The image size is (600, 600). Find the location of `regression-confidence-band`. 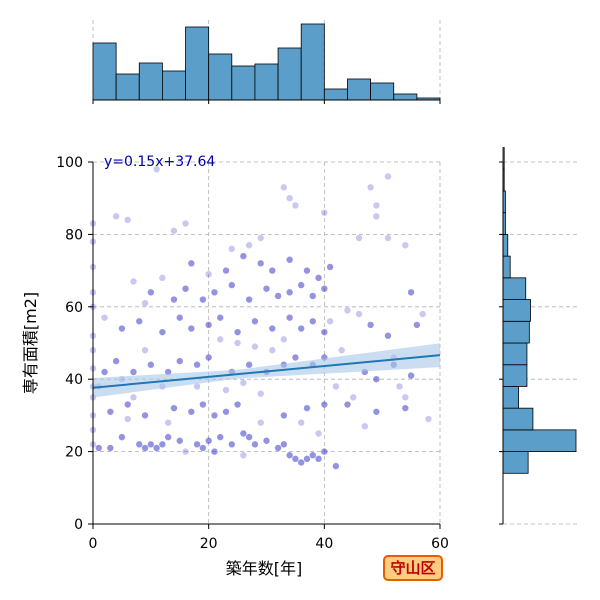

regression-confidence-band is located at coordinates (266, 370).